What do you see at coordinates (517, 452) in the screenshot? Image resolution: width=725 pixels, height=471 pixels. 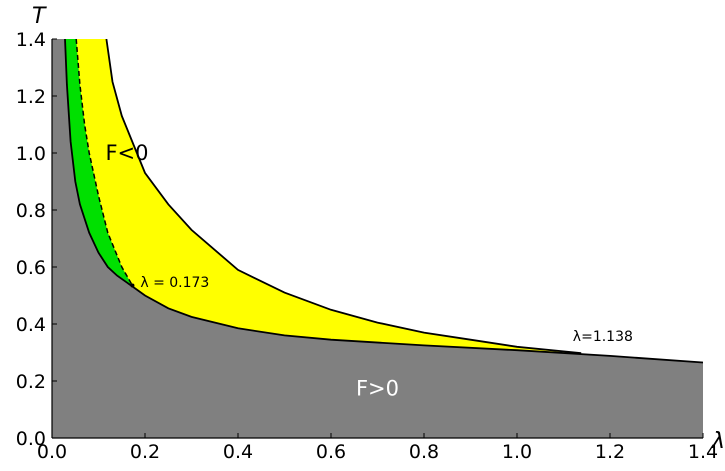 I see `x-tick-label: 1.0` at bounding box center [517, 452].